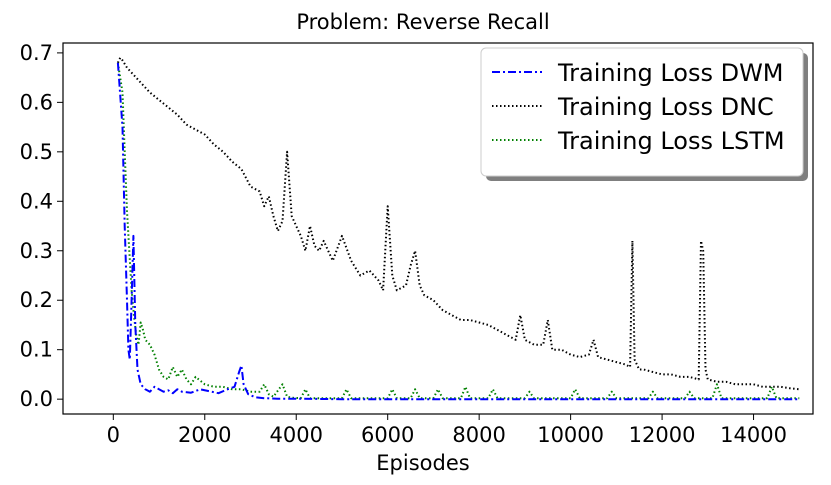 The image size is (831, 485). I want to click on y-tick-label: 0.5, so click(36, 152).